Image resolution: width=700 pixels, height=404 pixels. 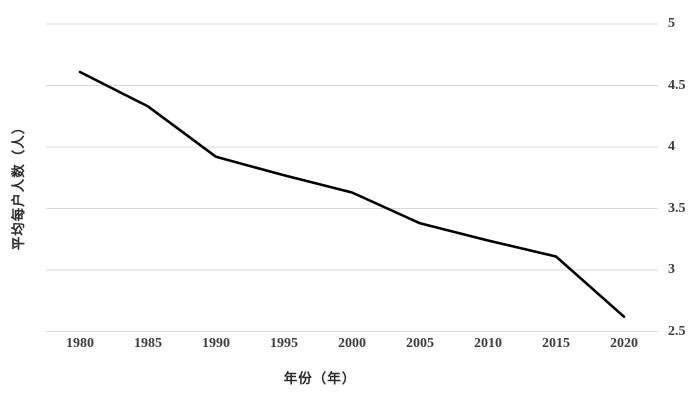 I want to click on y-tick-label: 3, so click(x=671, y=269).